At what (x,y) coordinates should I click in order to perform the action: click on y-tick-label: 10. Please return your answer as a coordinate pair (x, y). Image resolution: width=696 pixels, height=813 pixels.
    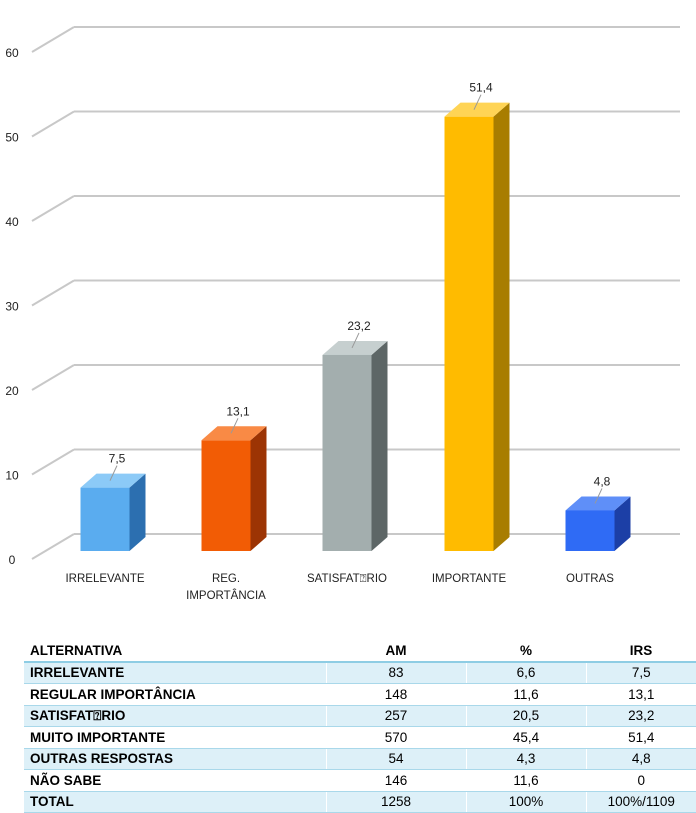
    Looking at the image, I should click on (12, 476).